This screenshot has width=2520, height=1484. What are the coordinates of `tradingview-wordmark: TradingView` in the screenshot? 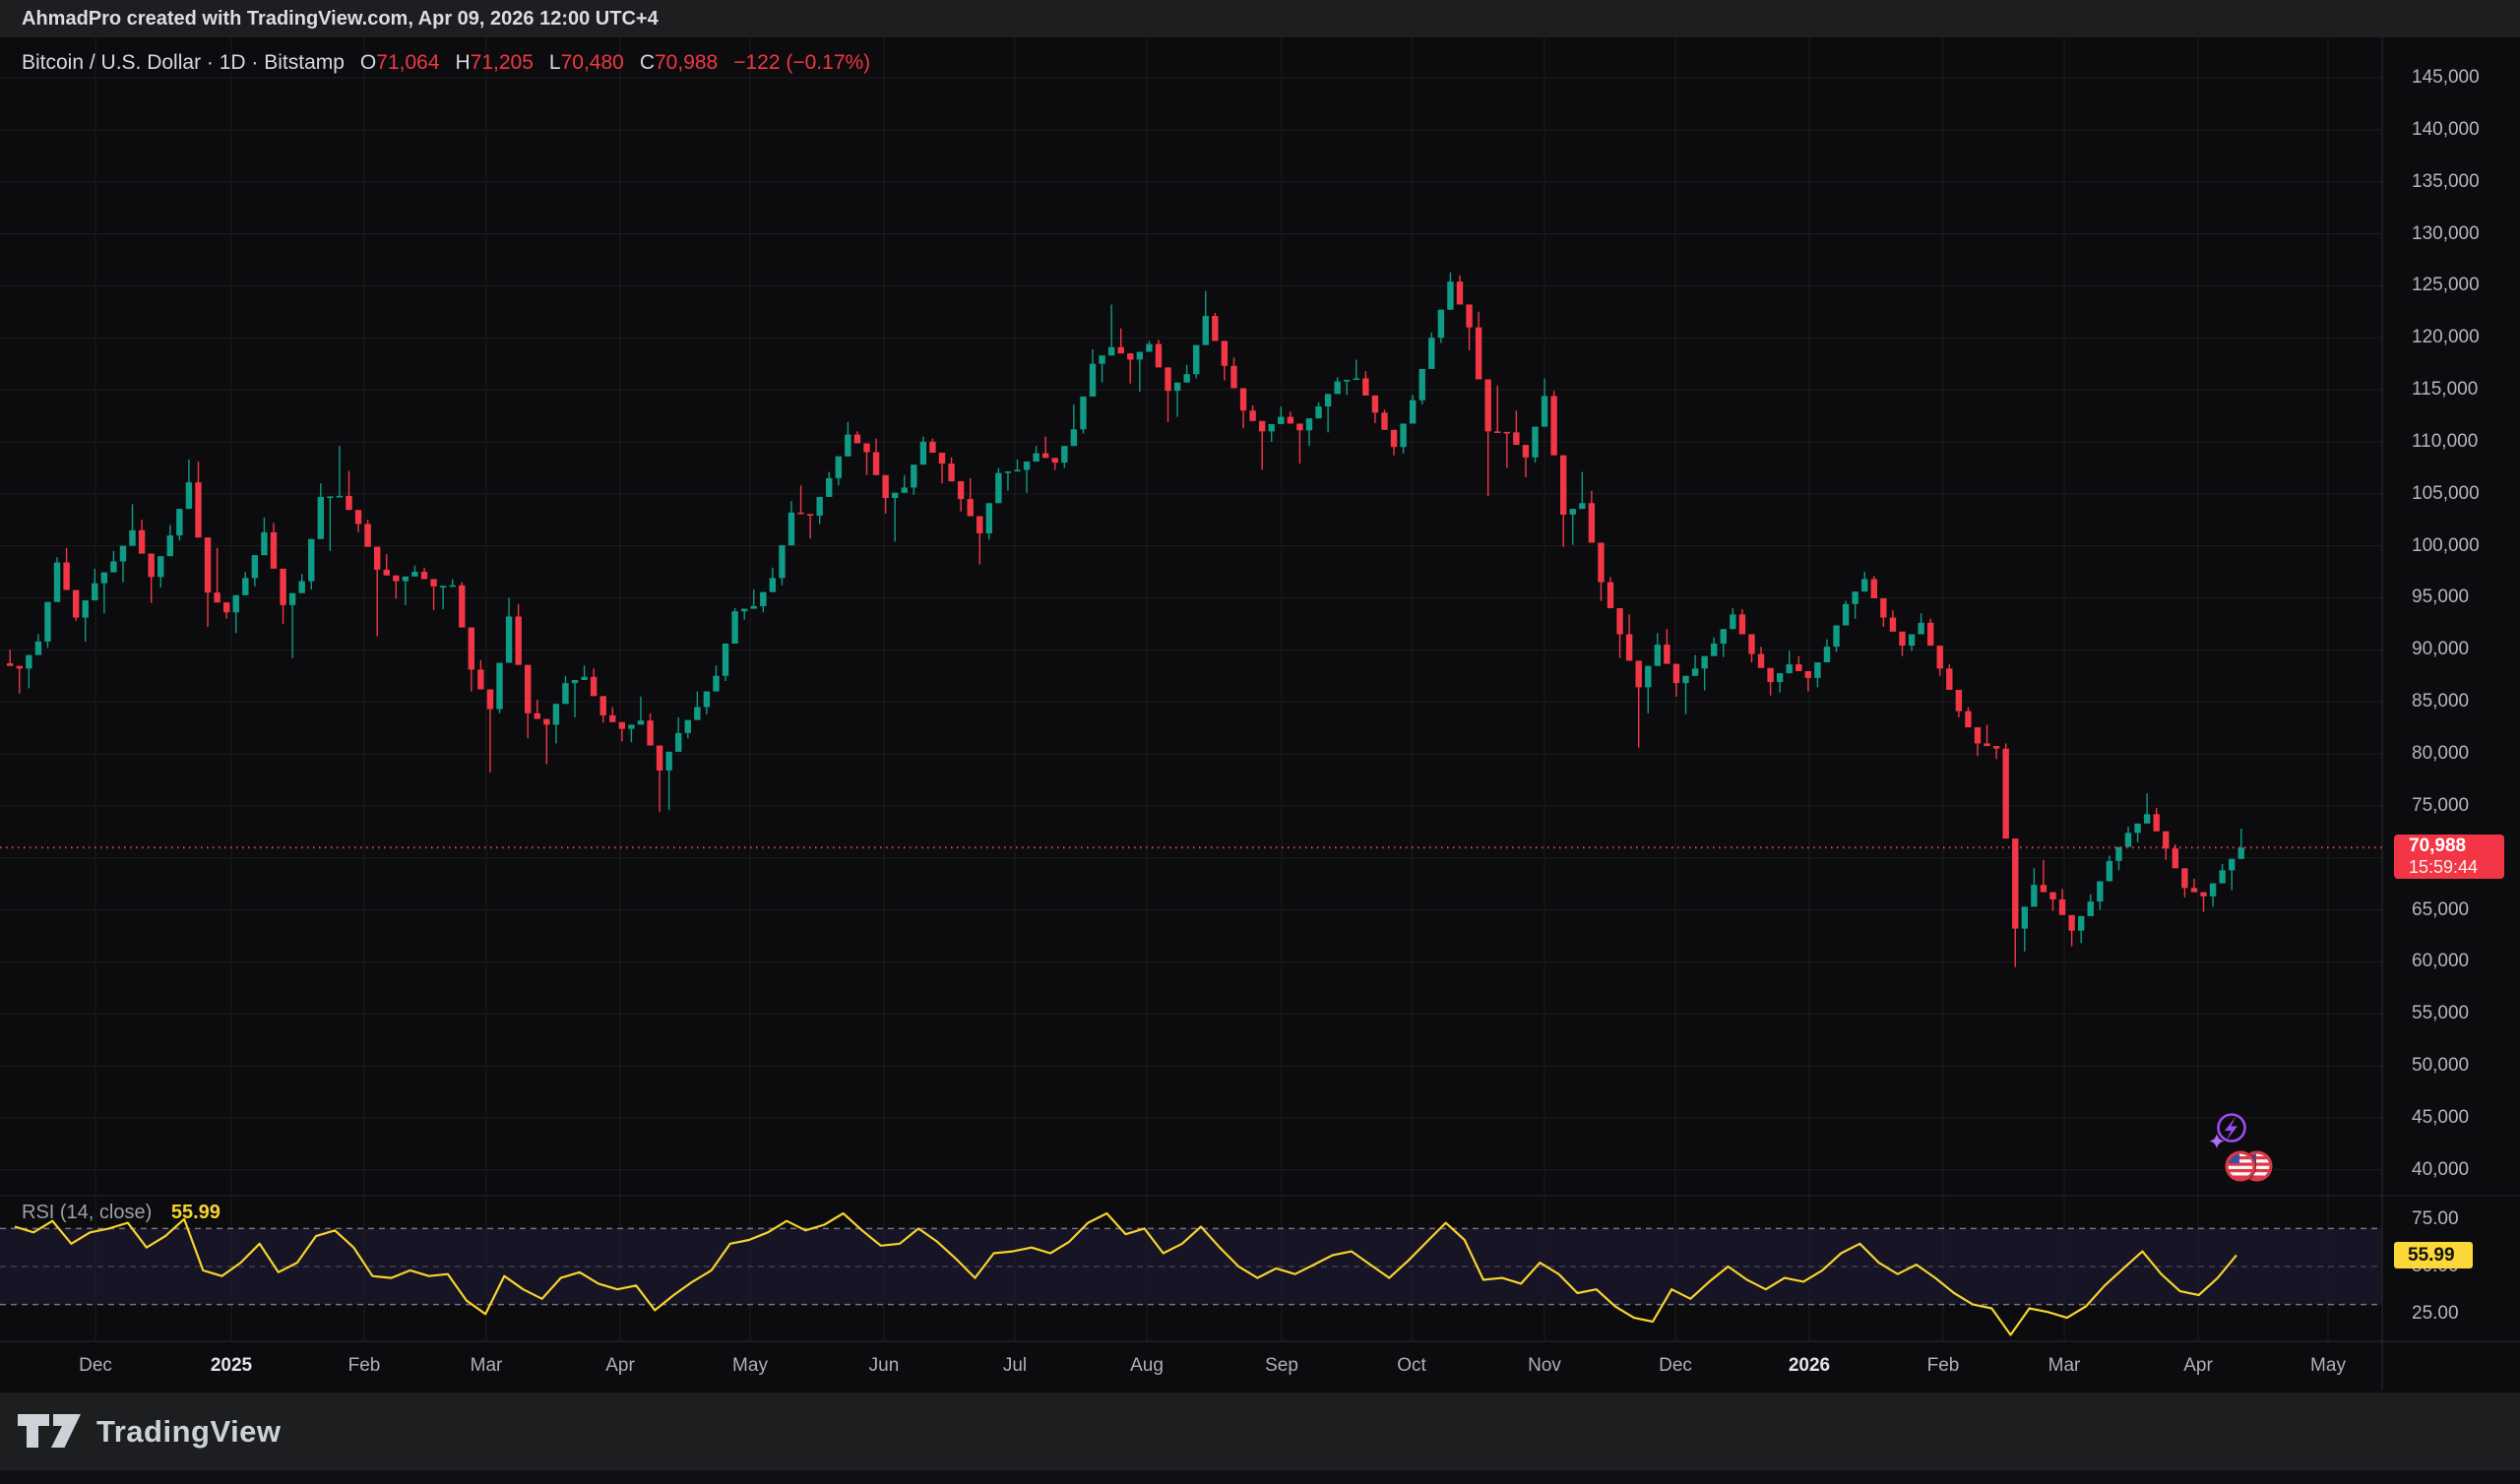 It's located at (189, 1431).